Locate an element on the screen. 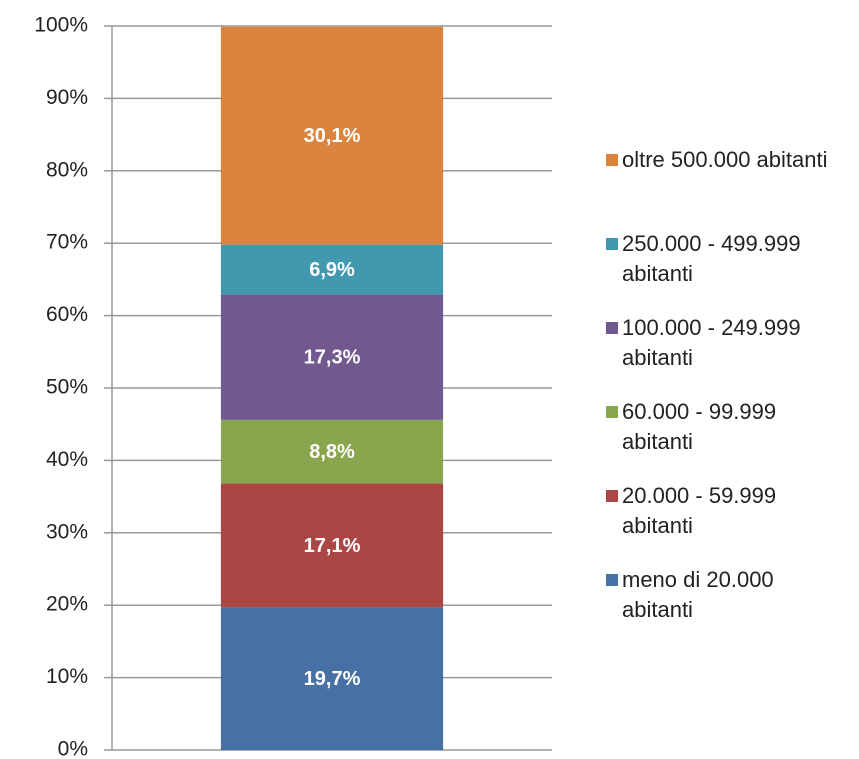  y-tick-label: 60% is located at coordinates (67, 314).